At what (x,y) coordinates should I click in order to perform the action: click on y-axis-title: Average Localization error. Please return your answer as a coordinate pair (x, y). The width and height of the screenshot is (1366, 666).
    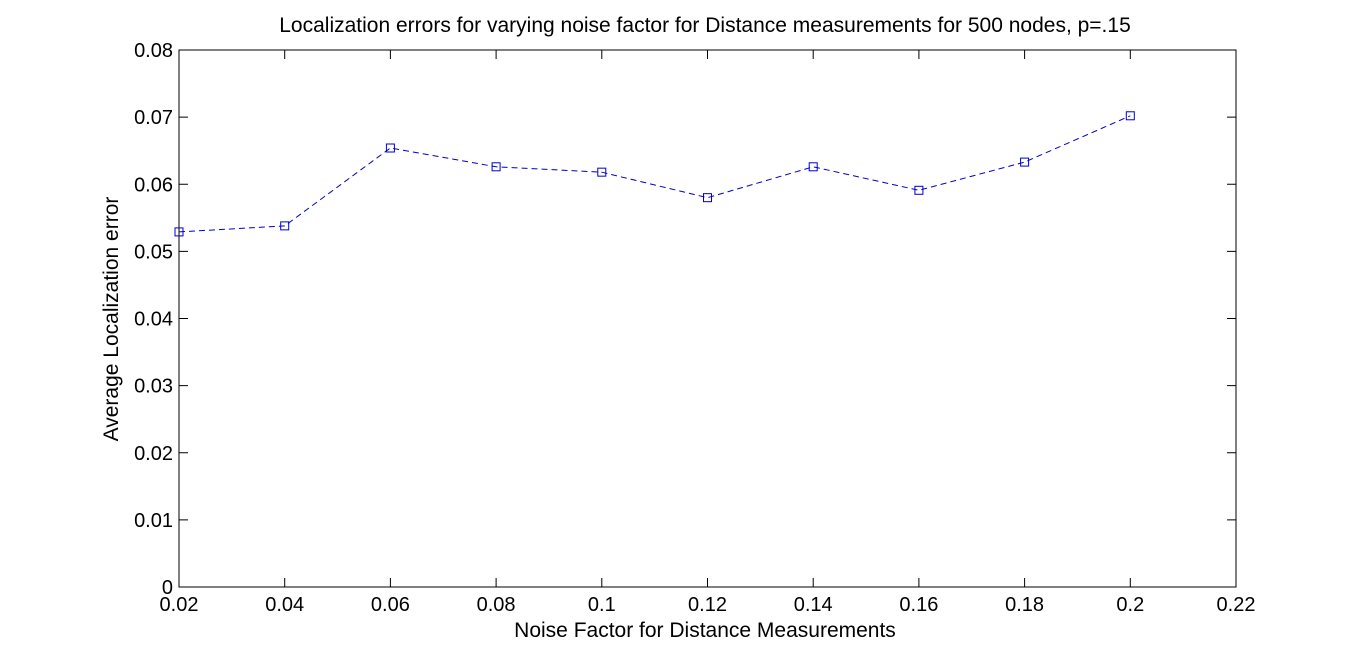
    Looking at the image, I should click on (111, 319).